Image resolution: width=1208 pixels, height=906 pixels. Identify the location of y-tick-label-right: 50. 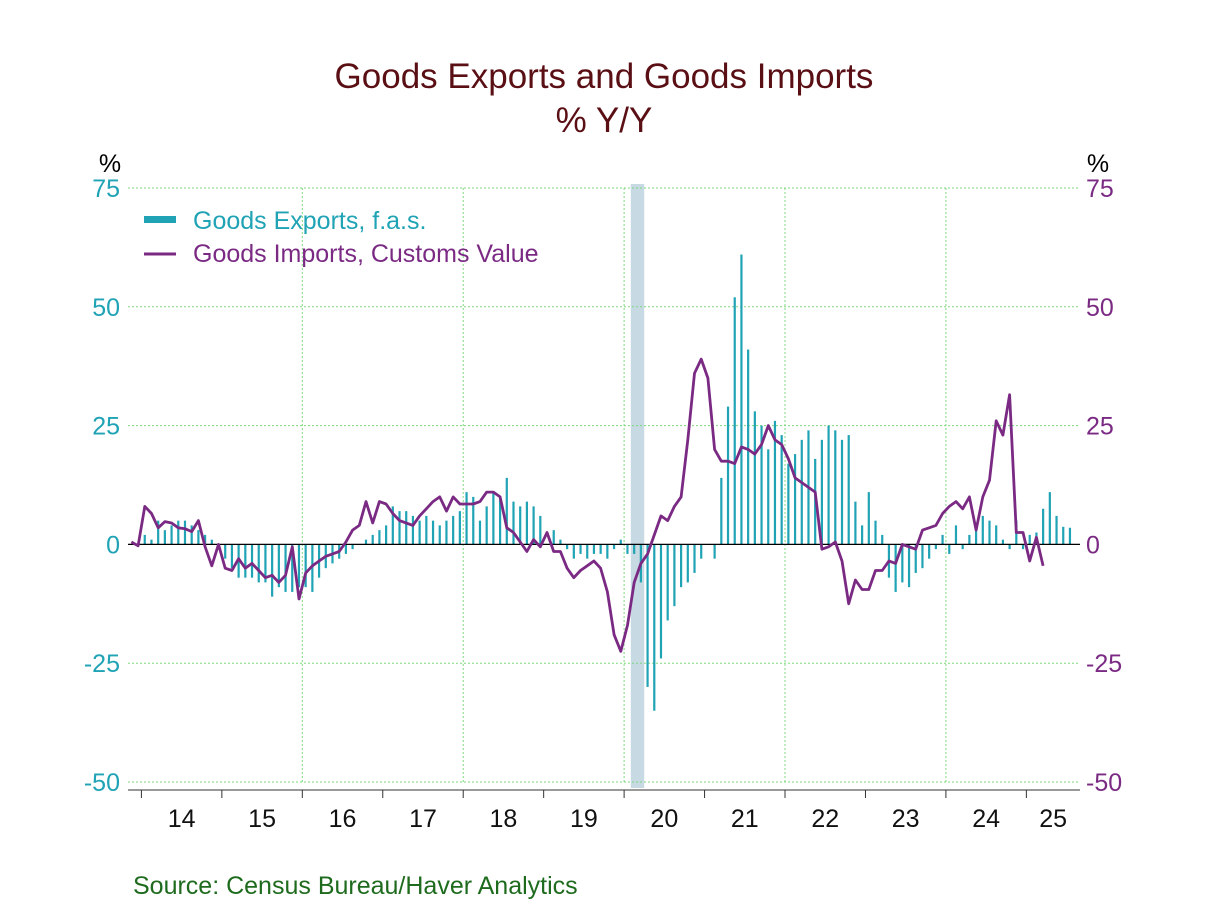
(1100, 308).